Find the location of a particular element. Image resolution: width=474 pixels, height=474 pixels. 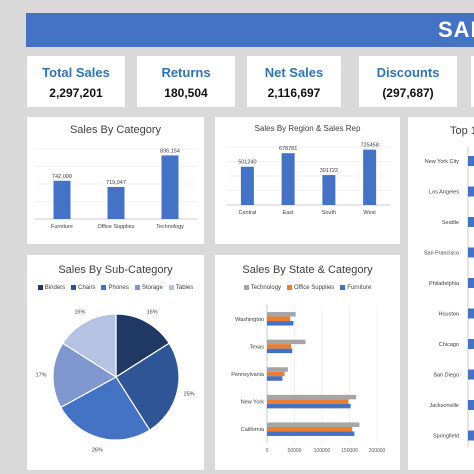

tick-label: San Francisco is located at coordinates (441, 254).